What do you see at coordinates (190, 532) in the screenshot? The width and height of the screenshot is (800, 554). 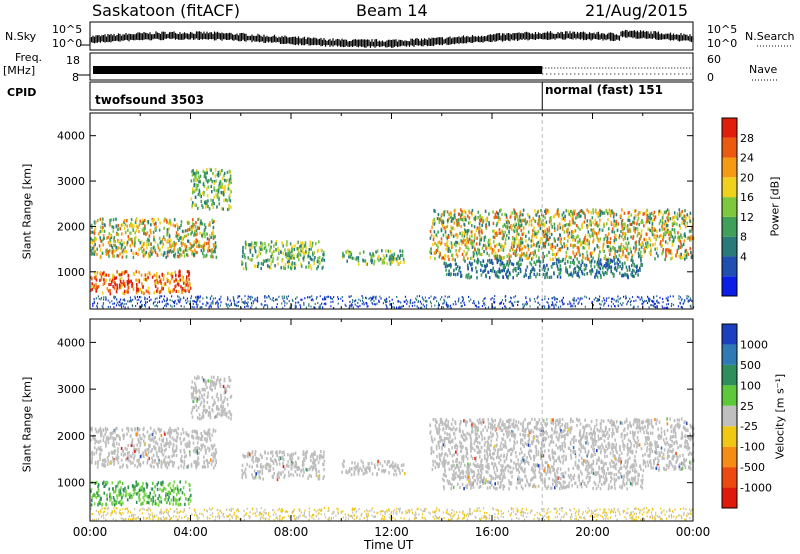 I see `xtick-label-1: 04:00` at bounding box center [190, 532].